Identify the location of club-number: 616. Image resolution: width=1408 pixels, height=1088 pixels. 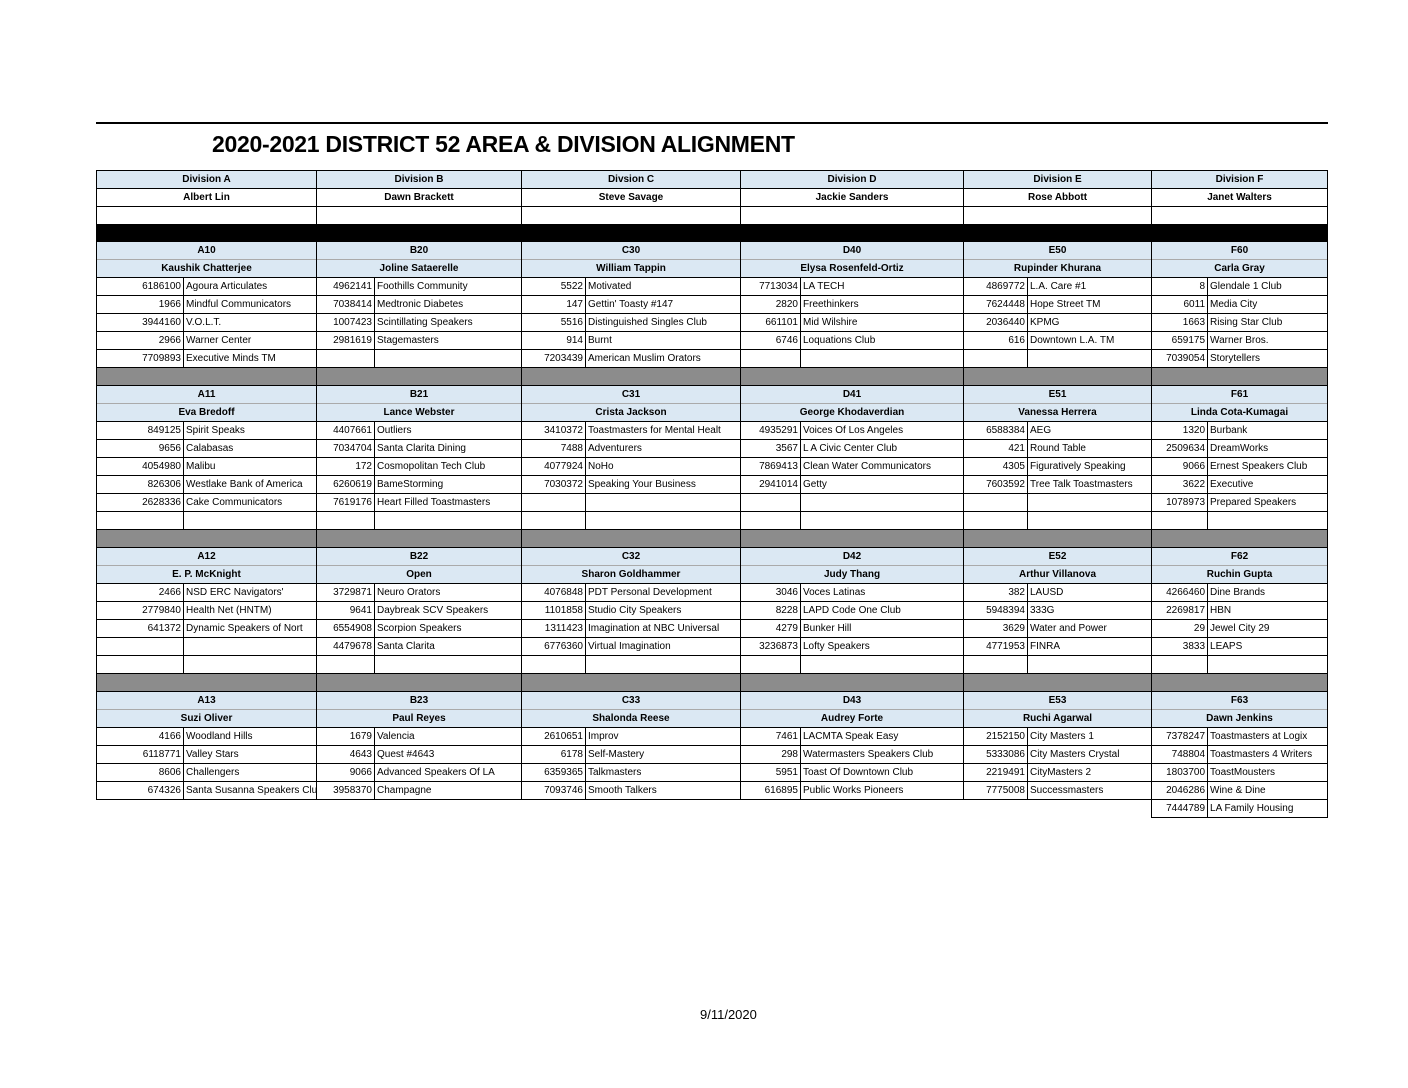
(995, 340).